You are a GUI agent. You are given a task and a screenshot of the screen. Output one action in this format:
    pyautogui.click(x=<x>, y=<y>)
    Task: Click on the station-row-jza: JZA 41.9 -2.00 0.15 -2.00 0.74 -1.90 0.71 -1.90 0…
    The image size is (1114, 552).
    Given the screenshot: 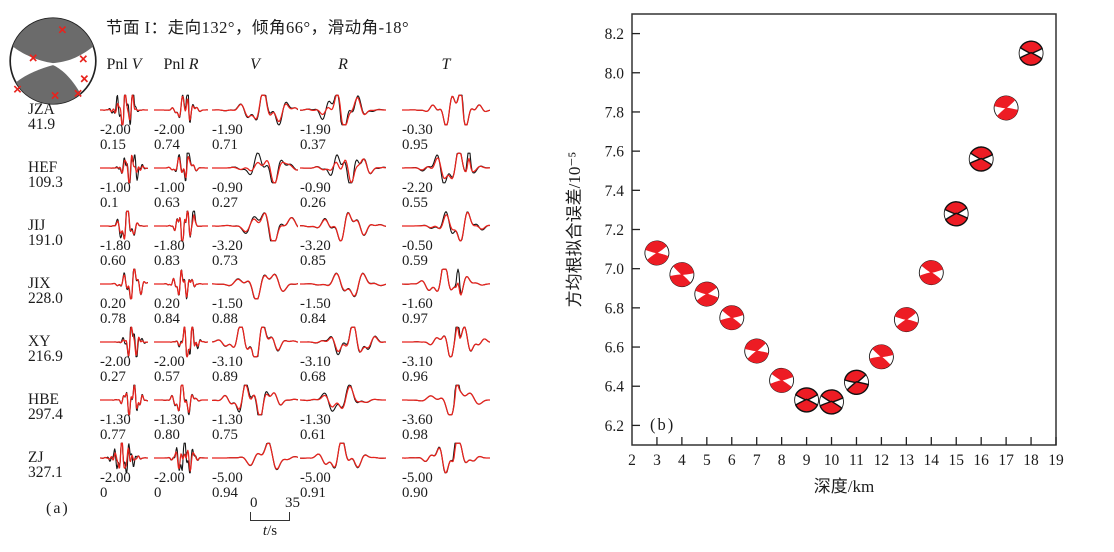 What is the action you would take?
    pyautogui.click(x=259, y=122)
    